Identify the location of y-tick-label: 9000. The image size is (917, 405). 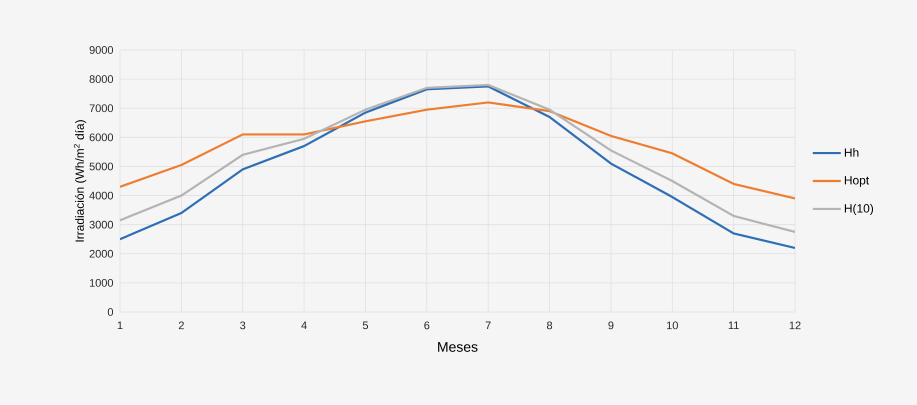
(102, 50).